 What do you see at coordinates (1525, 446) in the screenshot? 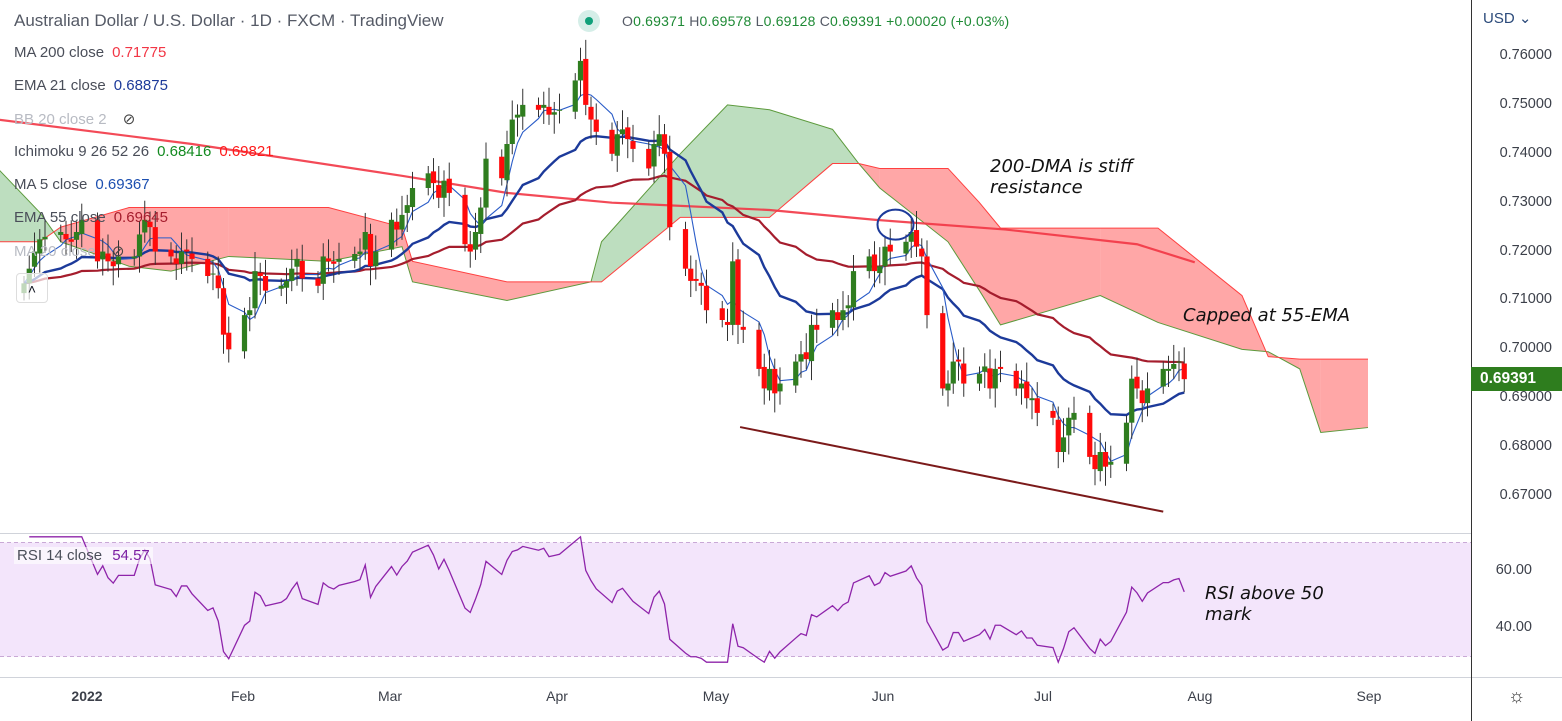
I see `price-tick-label: 0.68000` at bounding box center [1525, 446].